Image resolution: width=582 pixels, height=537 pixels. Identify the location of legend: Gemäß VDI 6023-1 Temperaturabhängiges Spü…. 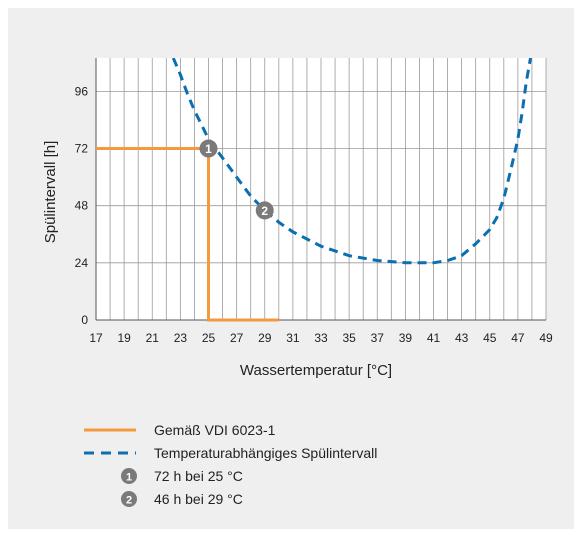
(230, 464).